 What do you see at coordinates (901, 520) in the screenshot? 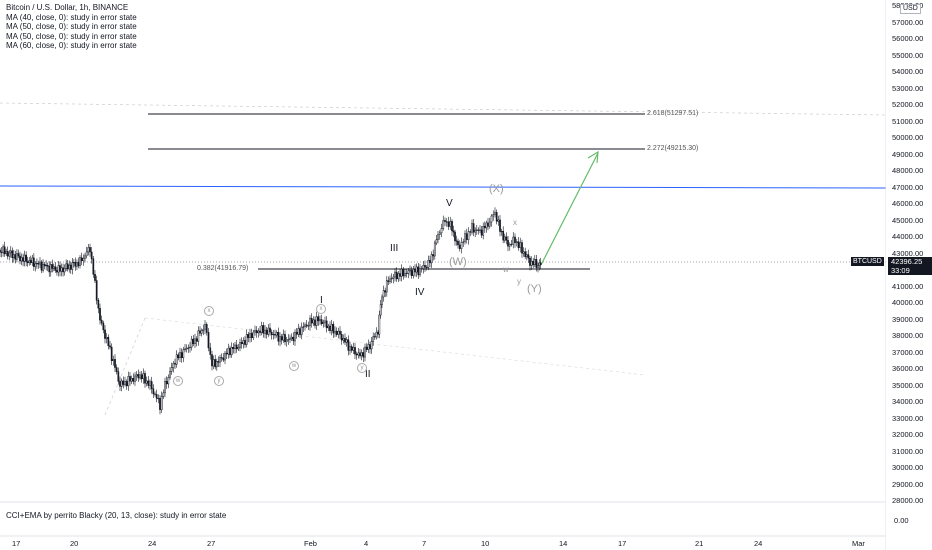
I see `cci-axis-zero: 0.00` at bounding box center [901, 520].